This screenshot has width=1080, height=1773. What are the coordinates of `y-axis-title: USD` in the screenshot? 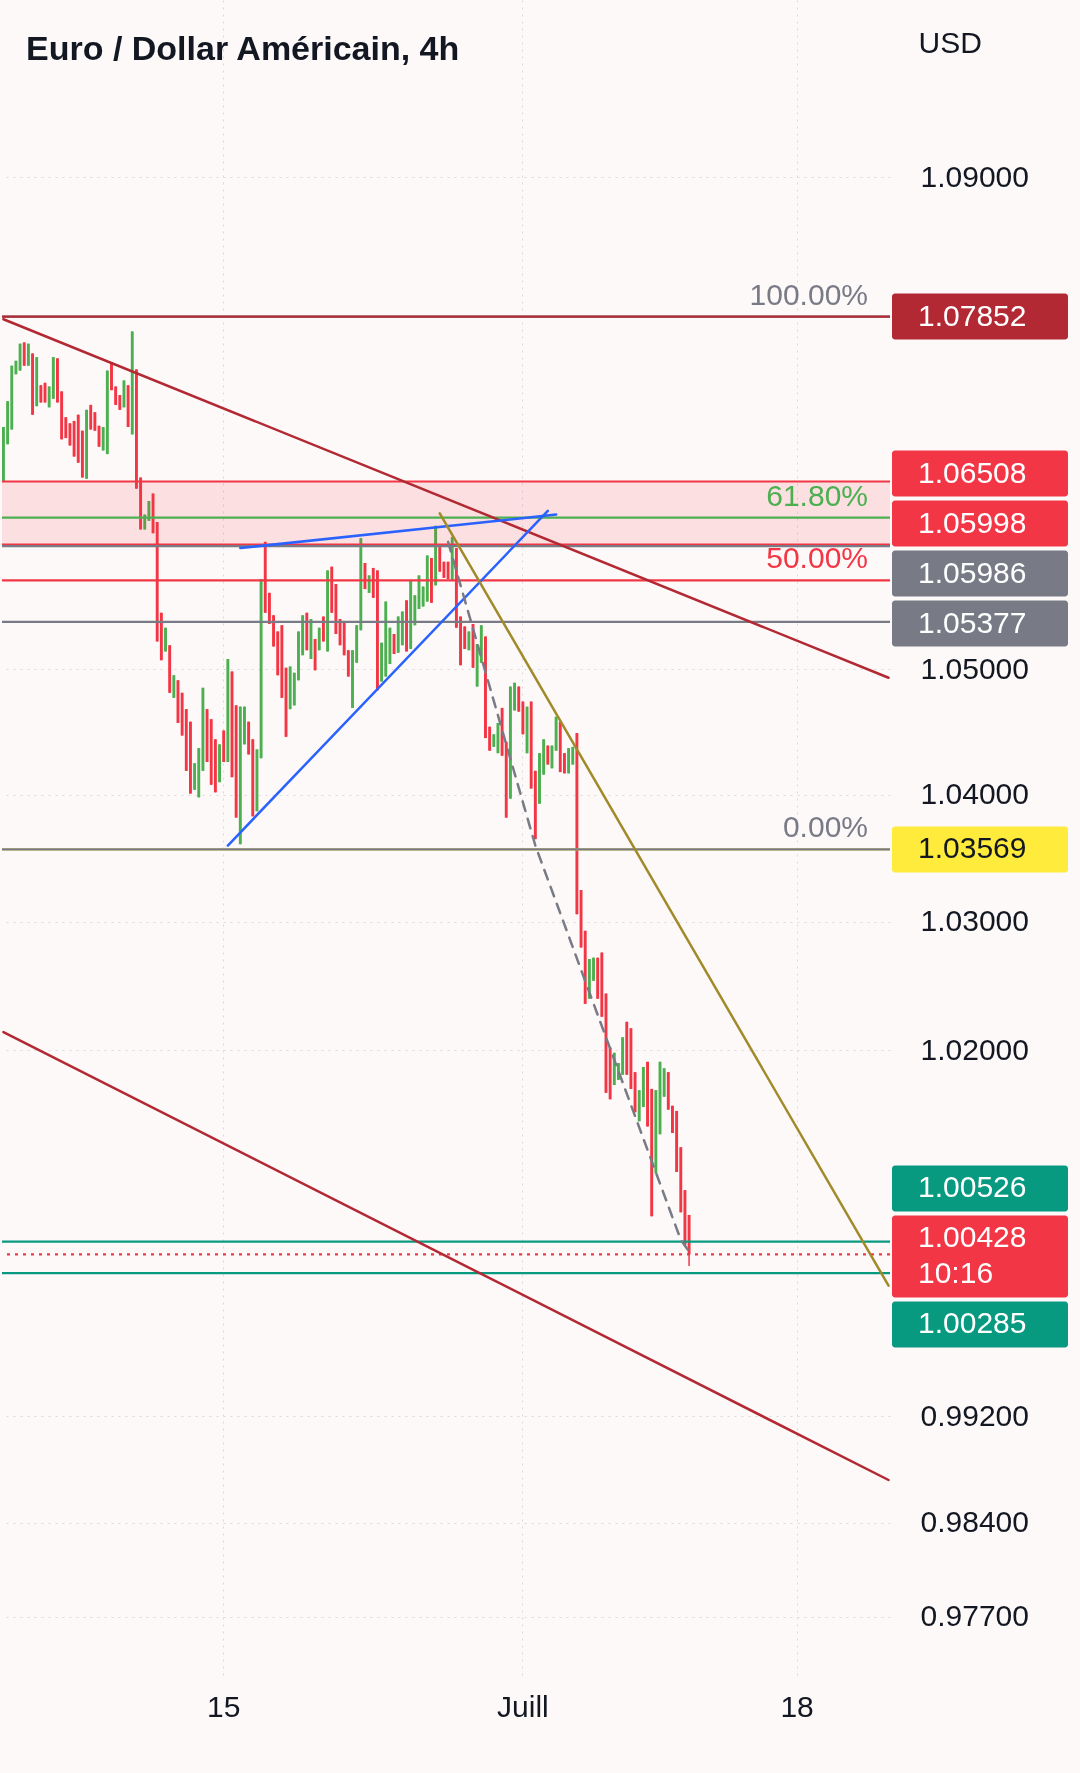 It's located at (950, 42).